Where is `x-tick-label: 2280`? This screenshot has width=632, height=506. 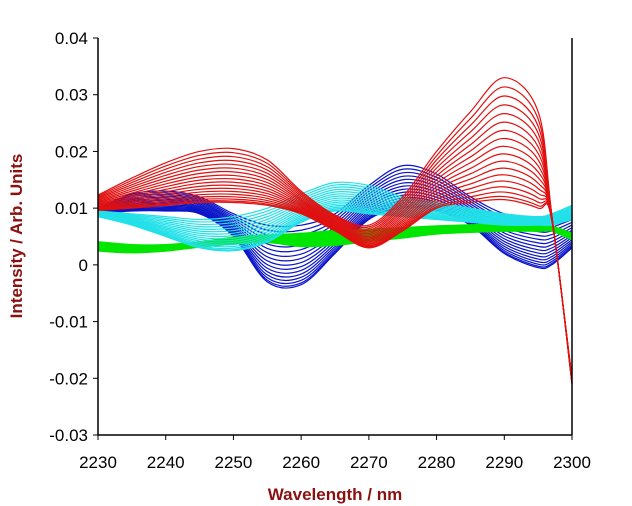 x-tick-label: 2280 is located at coordinates (437, 462).